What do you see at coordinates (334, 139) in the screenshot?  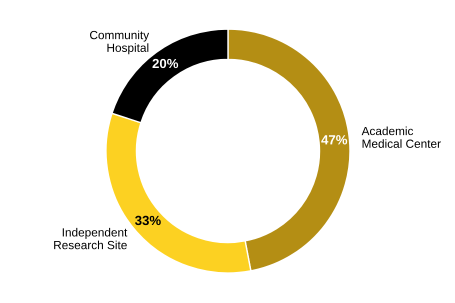 I see `data-label: 47%` at bounding box center [334, 139].